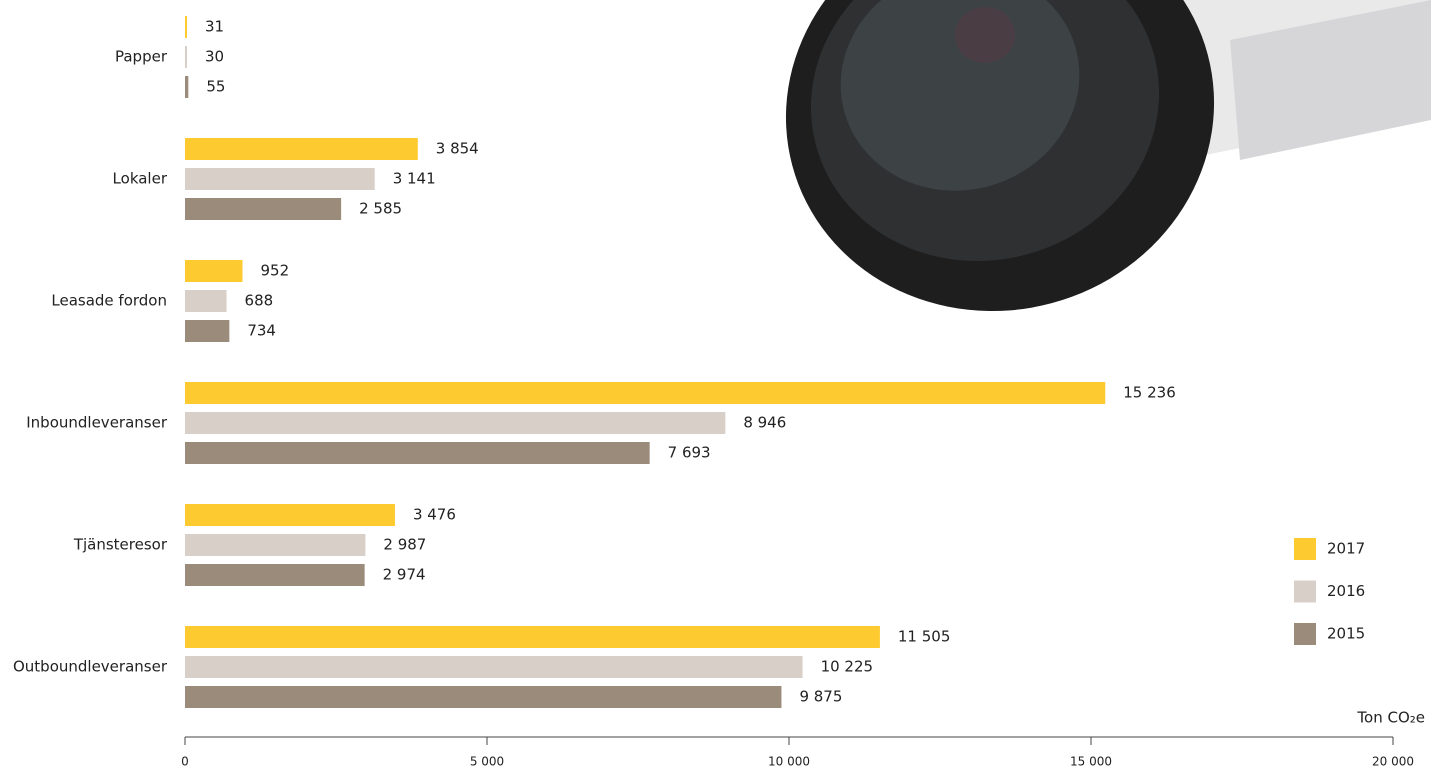  What do you see at coordinates (380, 209) in the screenshot?
I see `value-label: 2 585` at bounding box center [380, 209].